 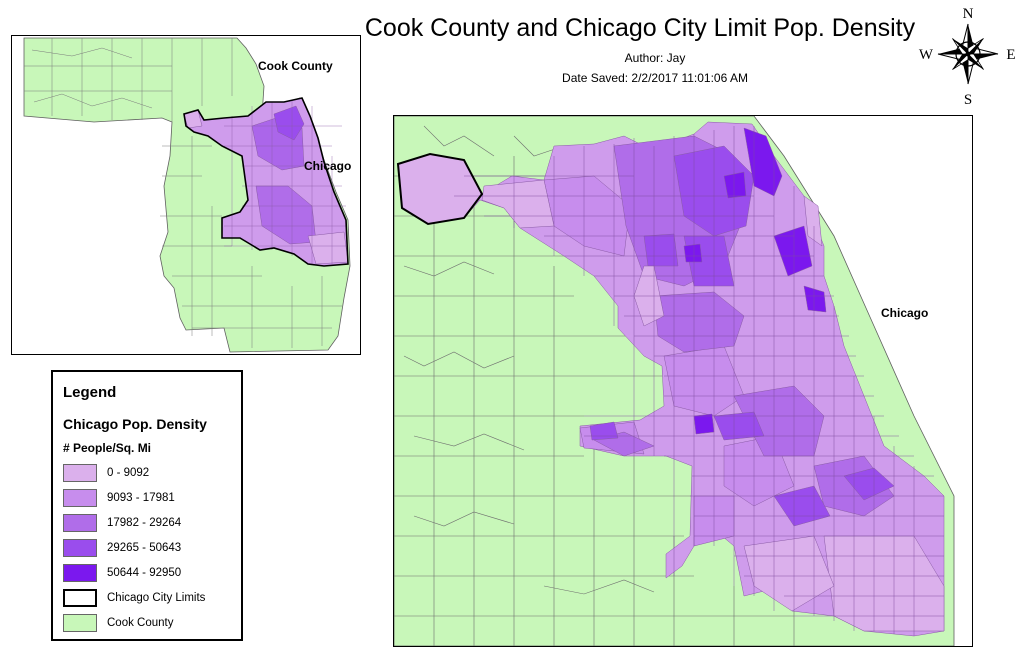 I want to click on county-swatch, so click(x=80, y=623).